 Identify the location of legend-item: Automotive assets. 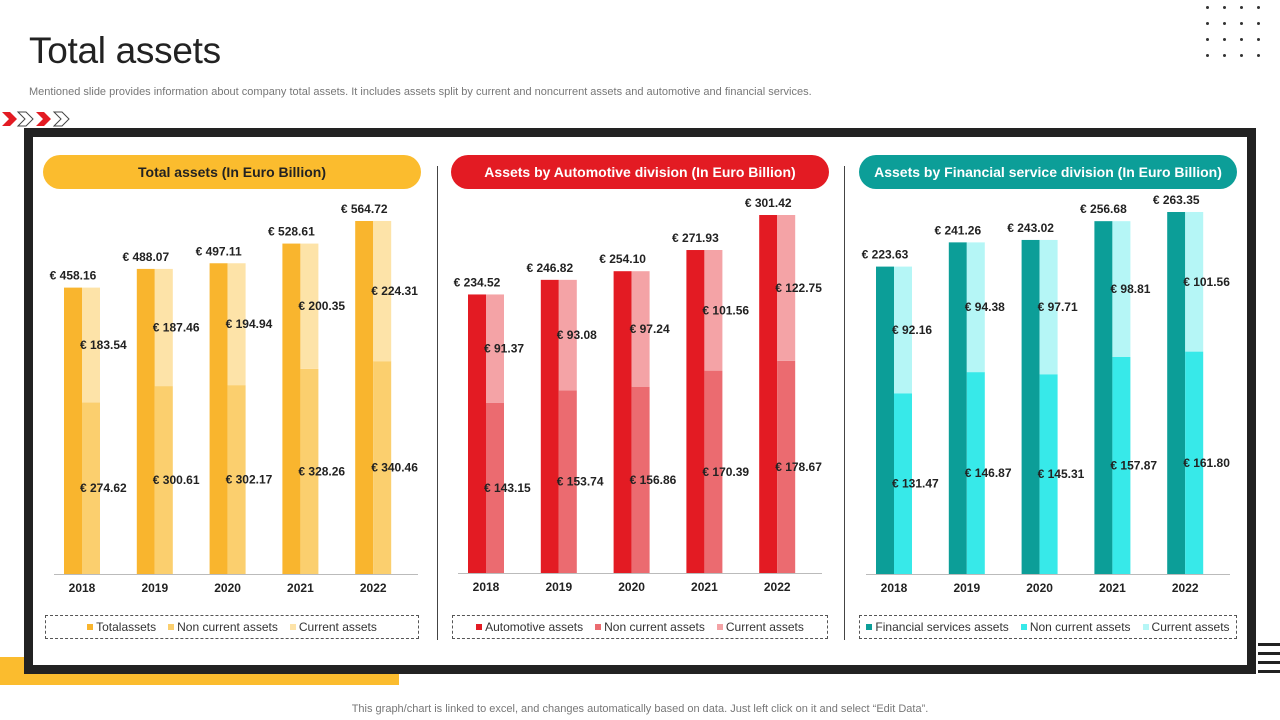
(529, 627).